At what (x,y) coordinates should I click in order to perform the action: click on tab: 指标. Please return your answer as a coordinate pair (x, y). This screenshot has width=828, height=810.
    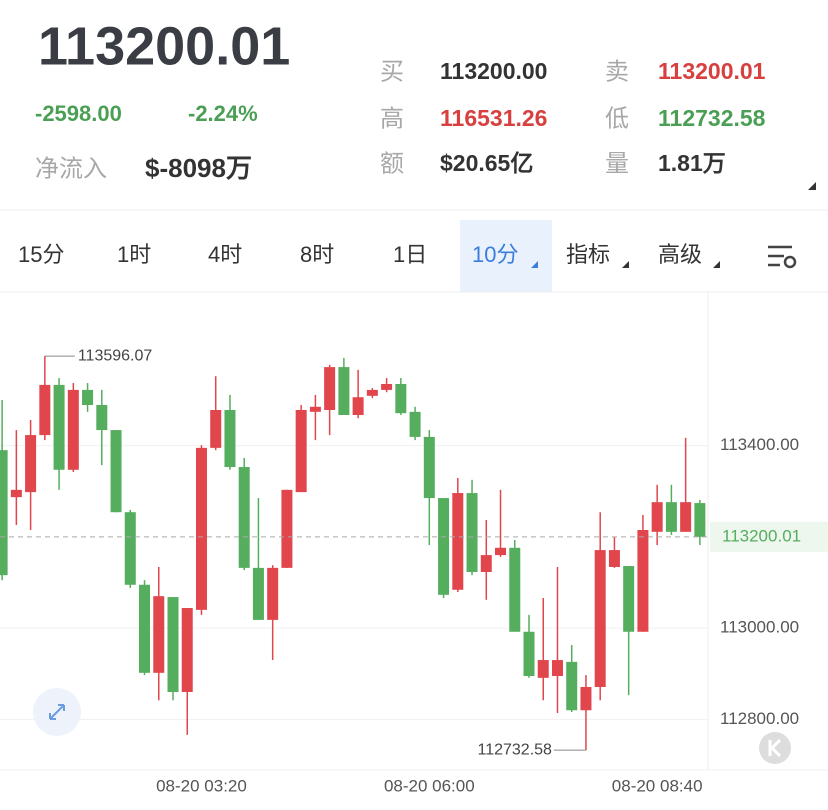
    Looking at the image, I should click on (588, 254).